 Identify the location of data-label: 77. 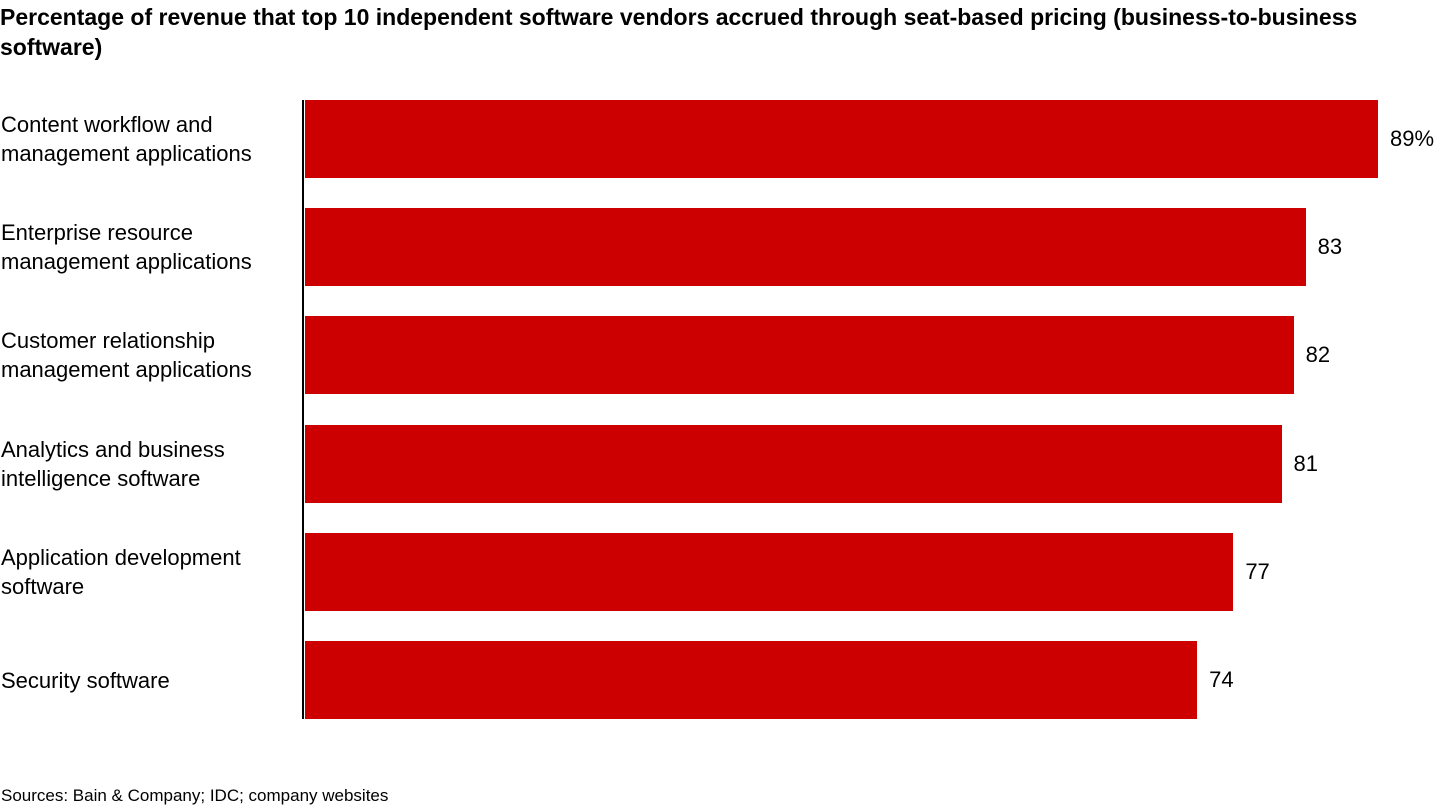
(1257, 571).